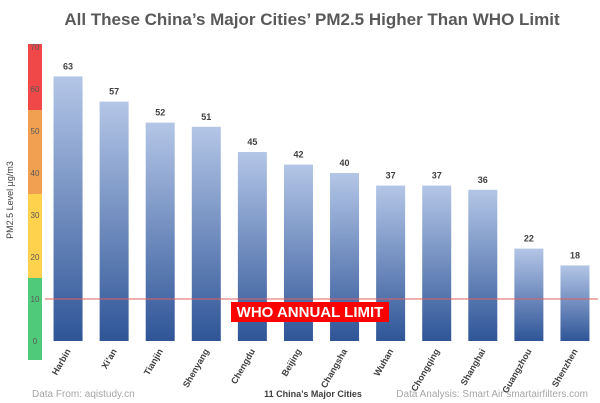  What do you see at coordinates (35, 173) in the screenshot?
I see `y-tick-label: 40` at bounding box center [35, 173].